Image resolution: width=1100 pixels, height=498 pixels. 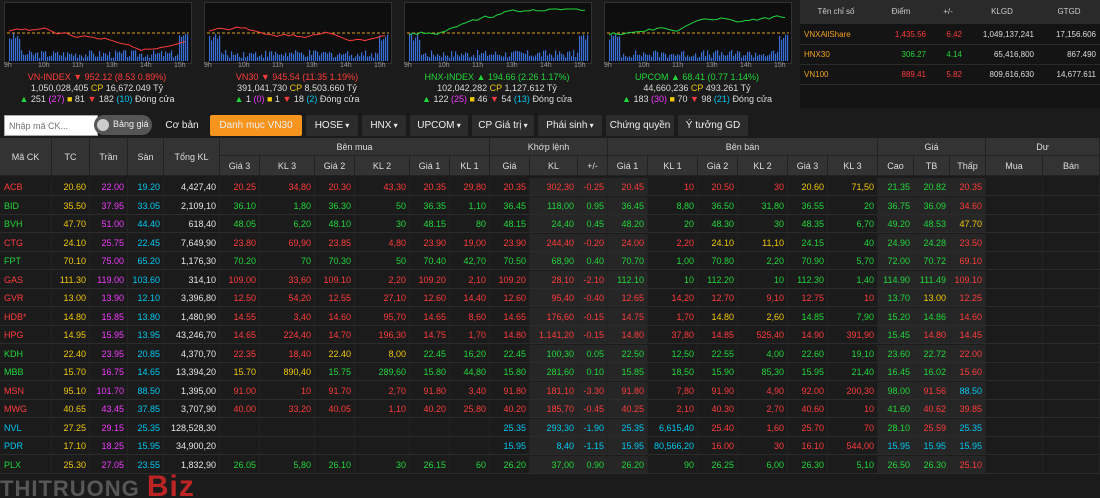 What do you see at coordinates (554, 353) in the screenshot?
I see `cell: 100,30` at bounding box center [554, 353].